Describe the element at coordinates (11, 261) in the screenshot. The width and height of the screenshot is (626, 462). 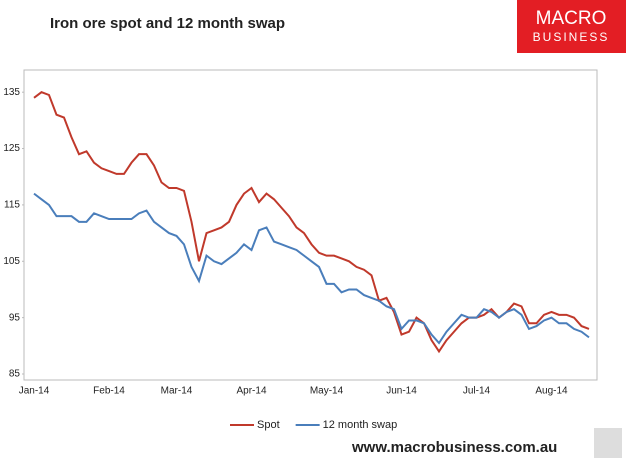
I see `y-tick-label: 105` at that location.